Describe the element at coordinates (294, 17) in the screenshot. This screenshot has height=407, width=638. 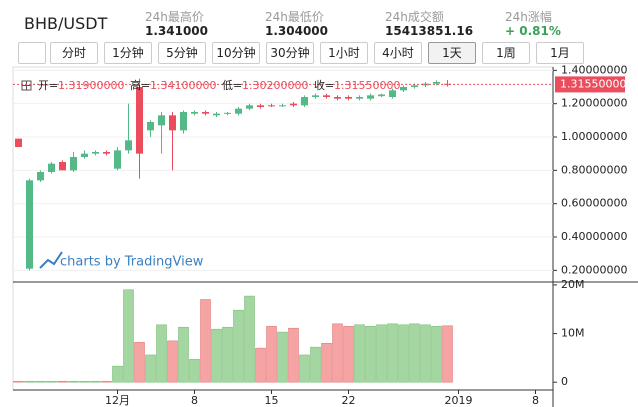
I see `stat-label: 24h最低价` at that location.